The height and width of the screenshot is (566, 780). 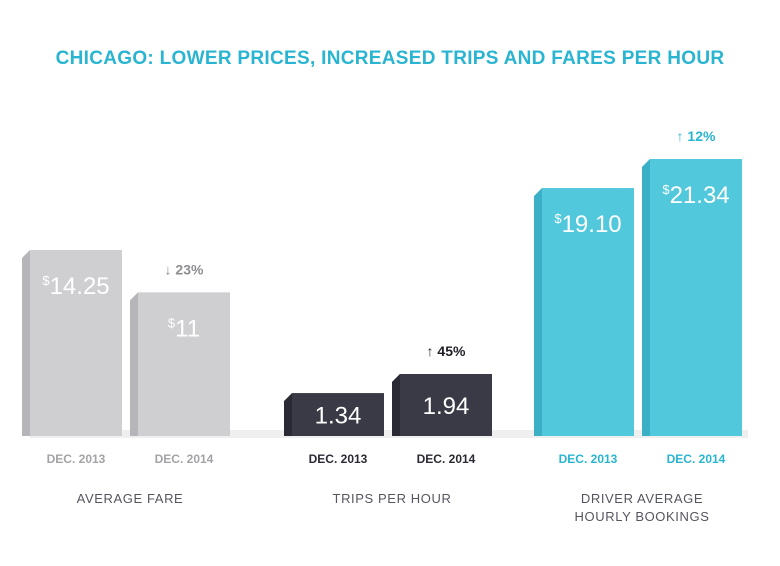 What do you see at coordinates (130, 498) in the screenshot?
I see `group-label: AVERAGE FARE` at bounding box center [130, 498].